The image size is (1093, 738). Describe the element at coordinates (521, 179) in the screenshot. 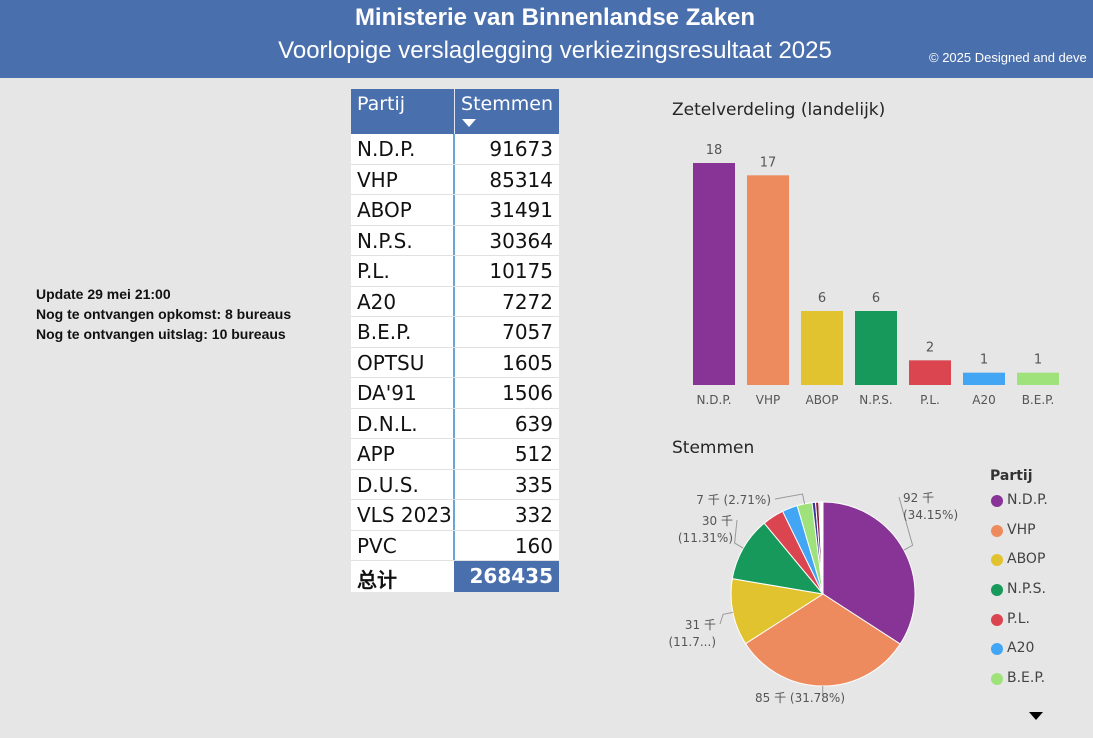

I see `votes-cell: 85314` at that location.